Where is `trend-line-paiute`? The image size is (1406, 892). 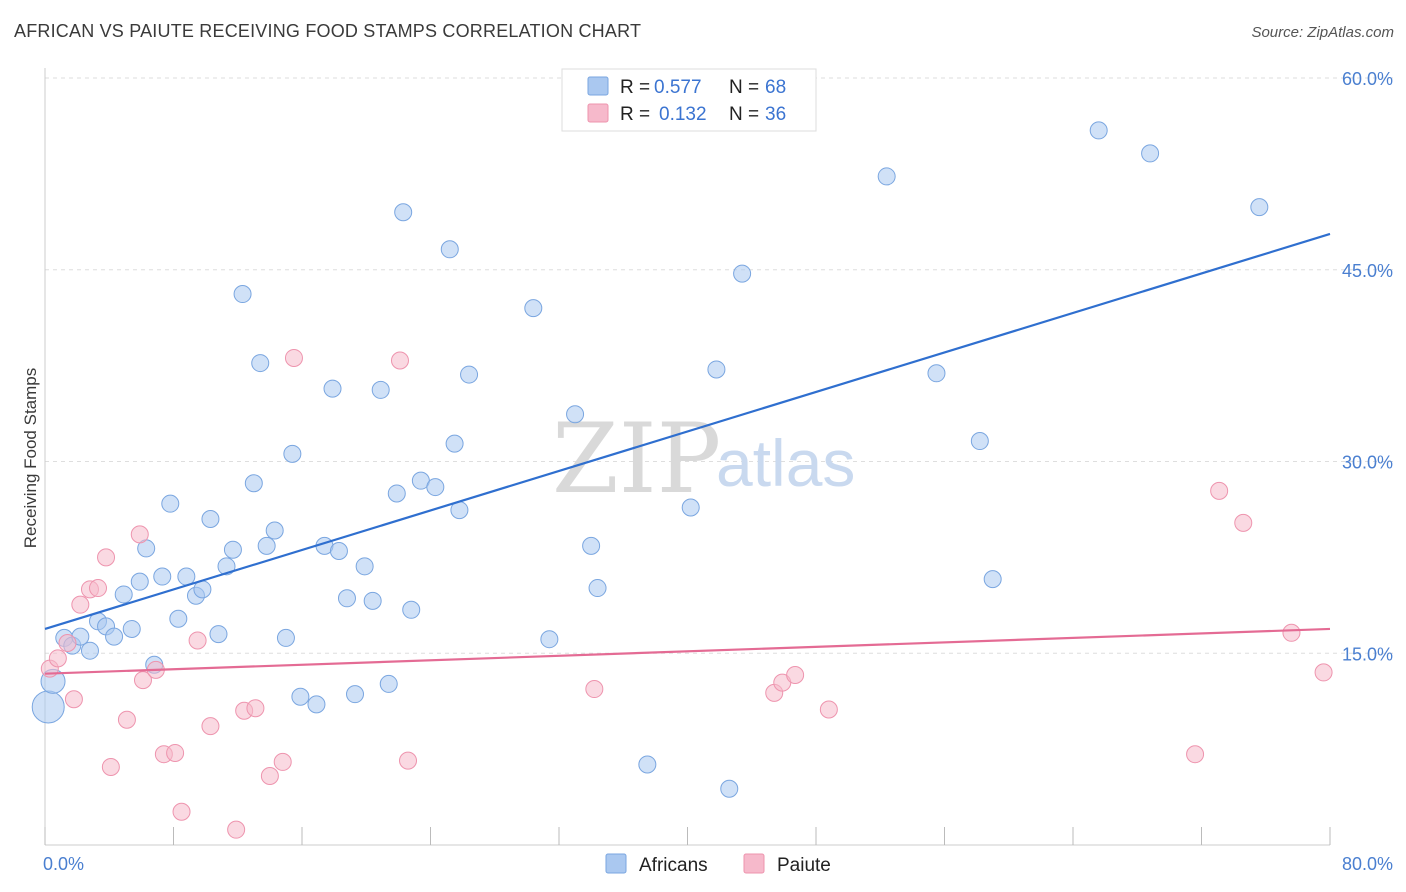
trend-line-paiute is located at coordinates (687, 651).